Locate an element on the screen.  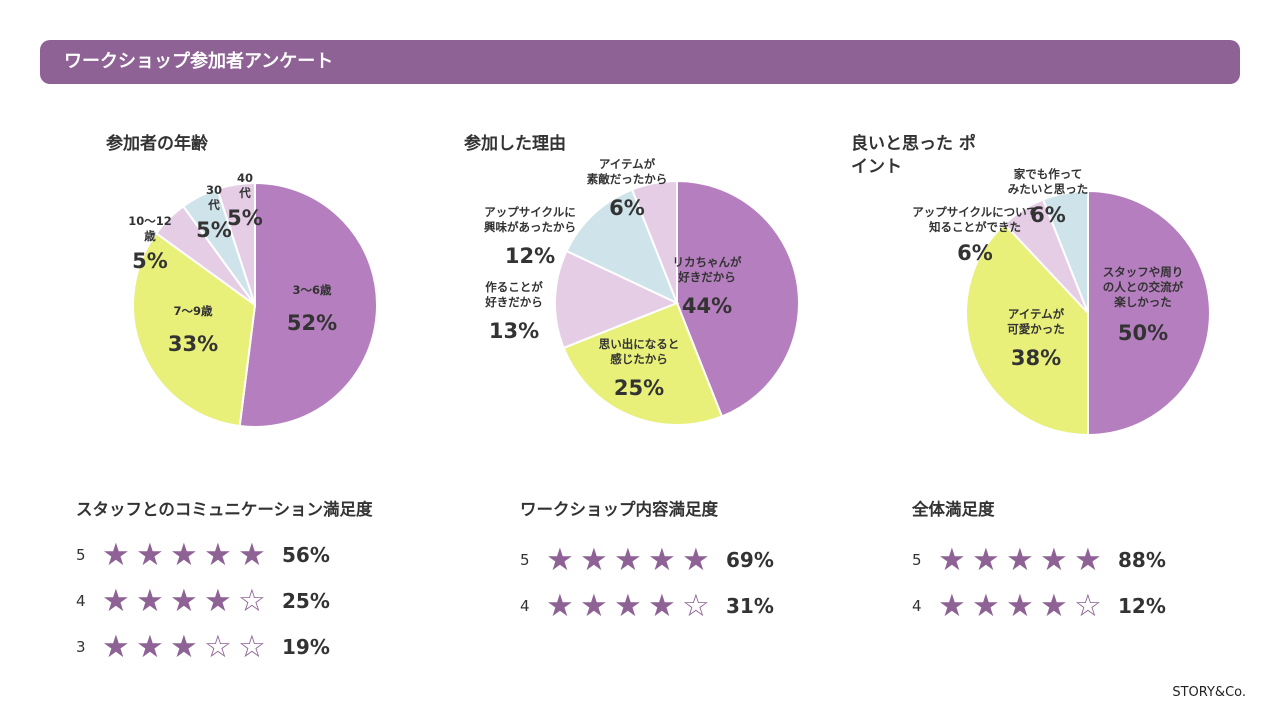
good-points-chart-title: 良いと思った ポイント is located at coordinates (913, 155).